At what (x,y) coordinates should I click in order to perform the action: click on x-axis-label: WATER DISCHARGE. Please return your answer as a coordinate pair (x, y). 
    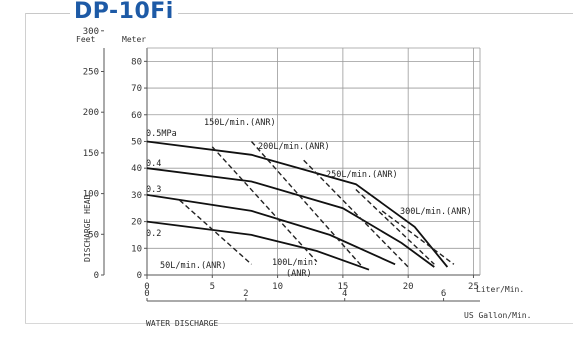
    Looking at the image, I should click on (182, 323).